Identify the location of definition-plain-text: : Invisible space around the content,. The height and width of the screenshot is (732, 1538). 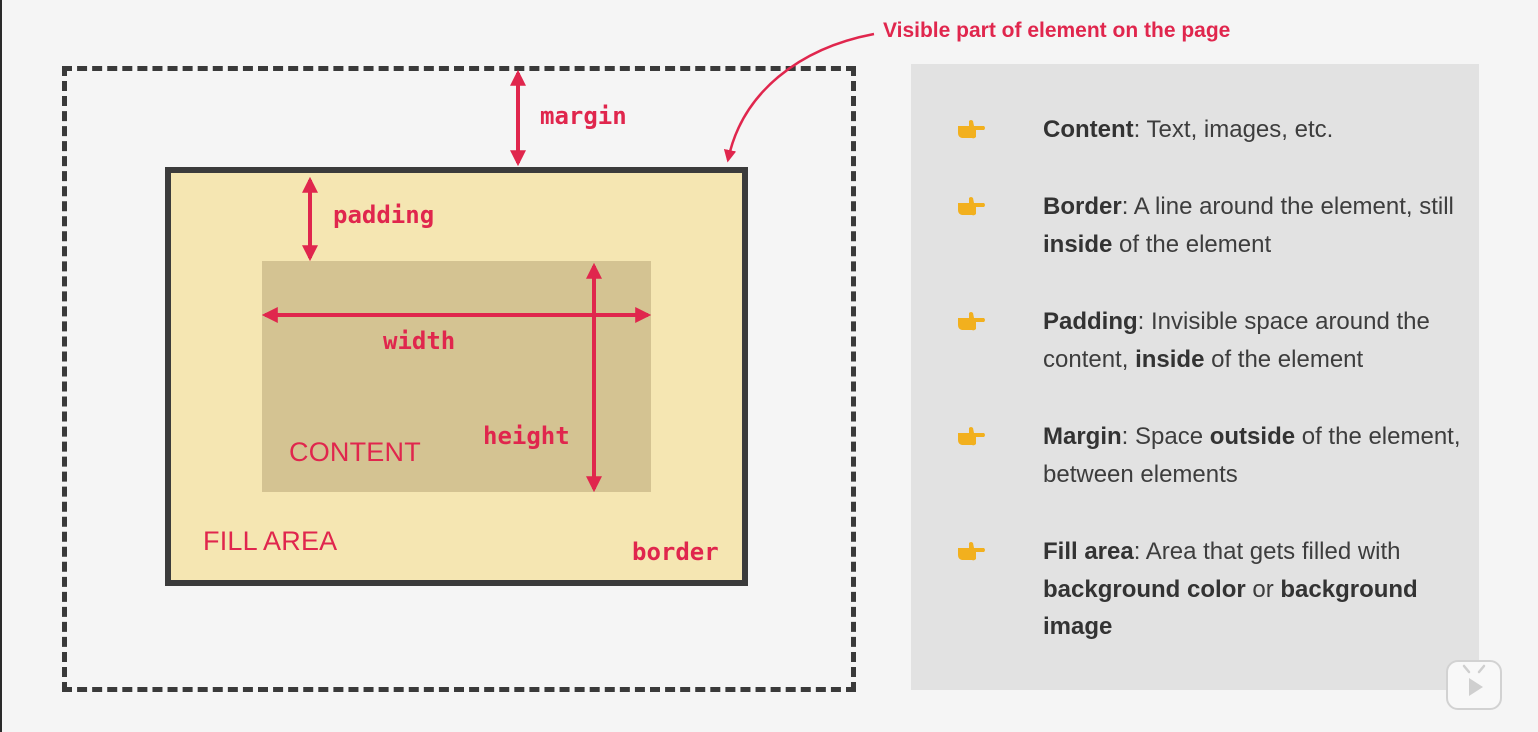
(1236, 340).